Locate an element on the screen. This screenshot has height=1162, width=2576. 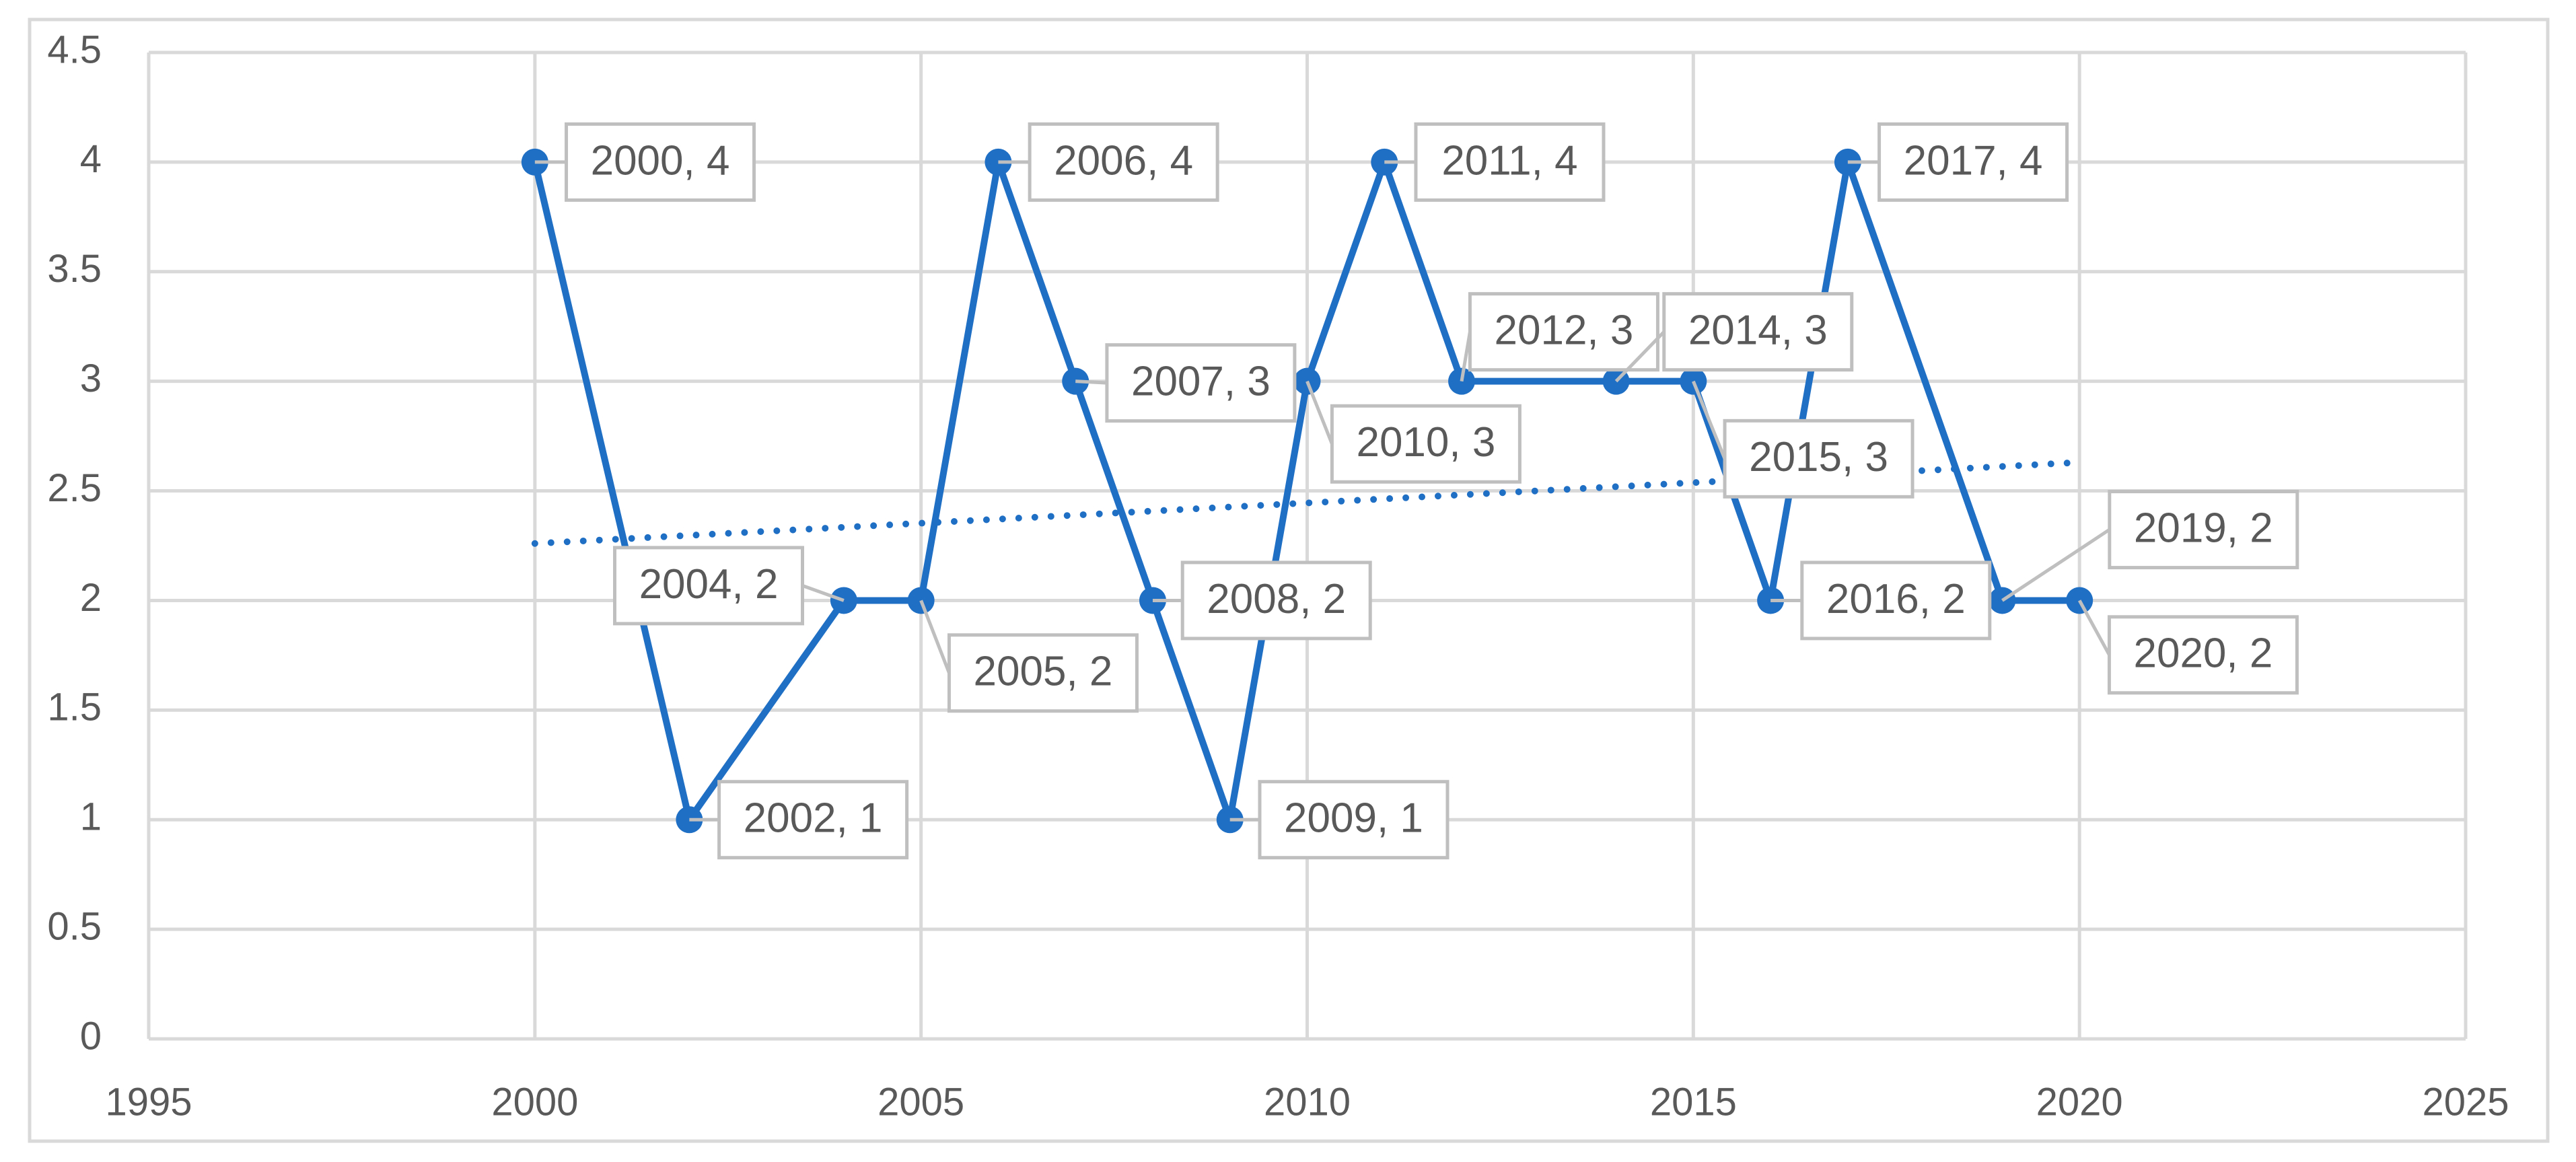
y-tick-label: 0 is located at coordinates (91, 1036).